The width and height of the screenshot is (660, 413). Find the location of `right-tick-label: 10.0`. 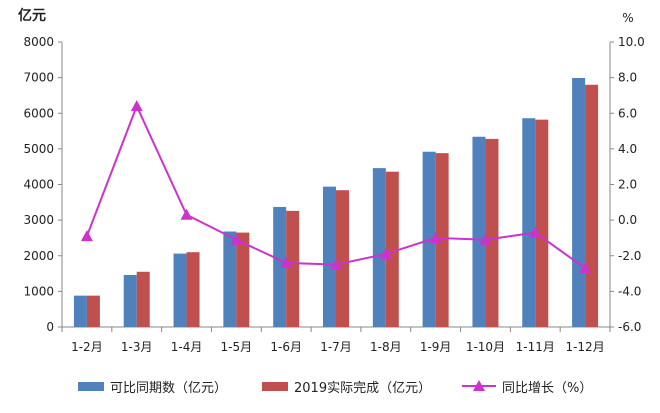

right-tick-label: 10.0 is located at coordinates (631, 42).